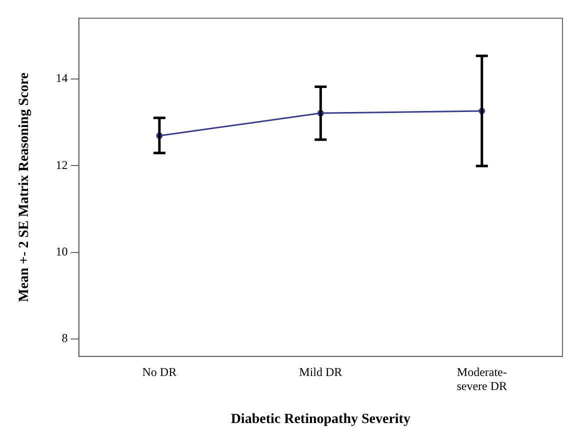 This screenshot has height=445, width=577. Describe the element at coordinates (482, 379) in the screenshot. I see `x-tick-label: Moderate-severe DR` at that location.